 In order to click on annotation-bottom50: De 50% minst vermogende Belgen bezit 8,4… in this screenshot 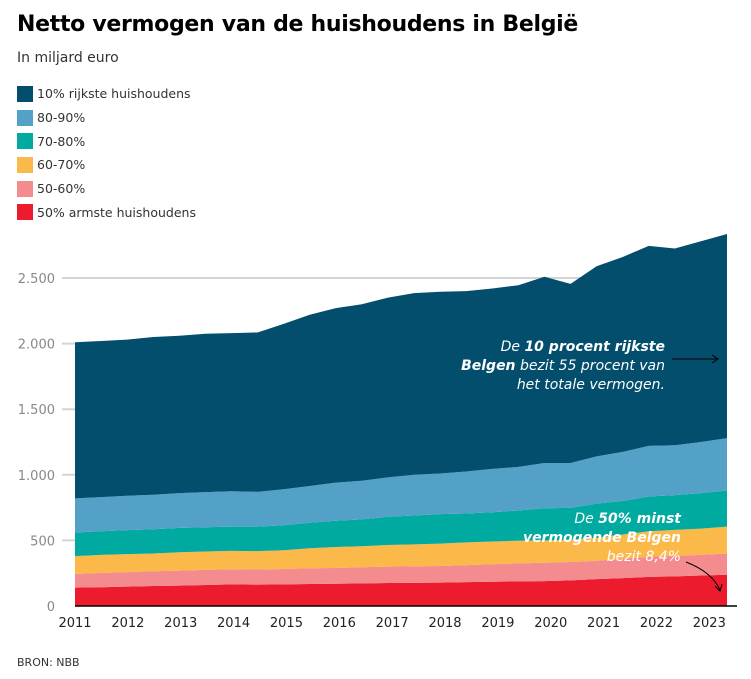, I will do `click(580, 538)`.